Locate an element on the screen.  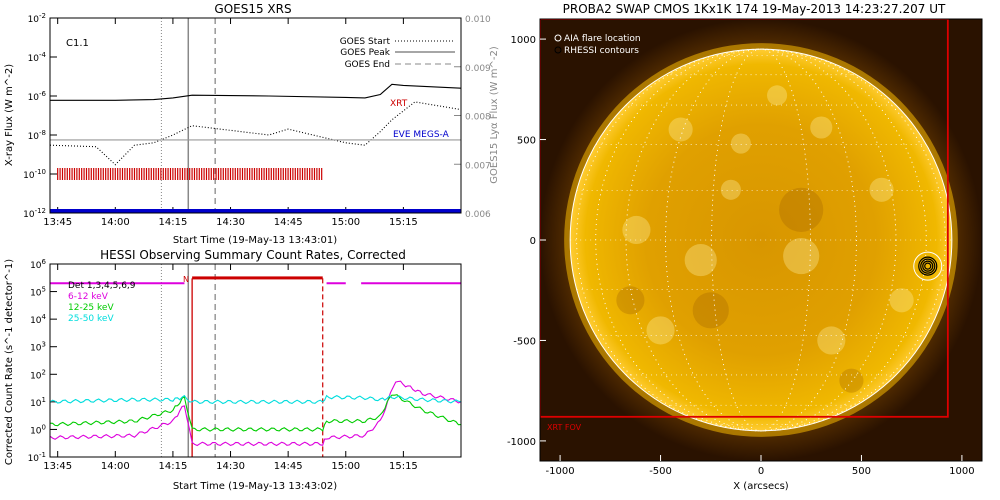
hessi-xtick-label: 15:00 is located at coordinates (345, 466).